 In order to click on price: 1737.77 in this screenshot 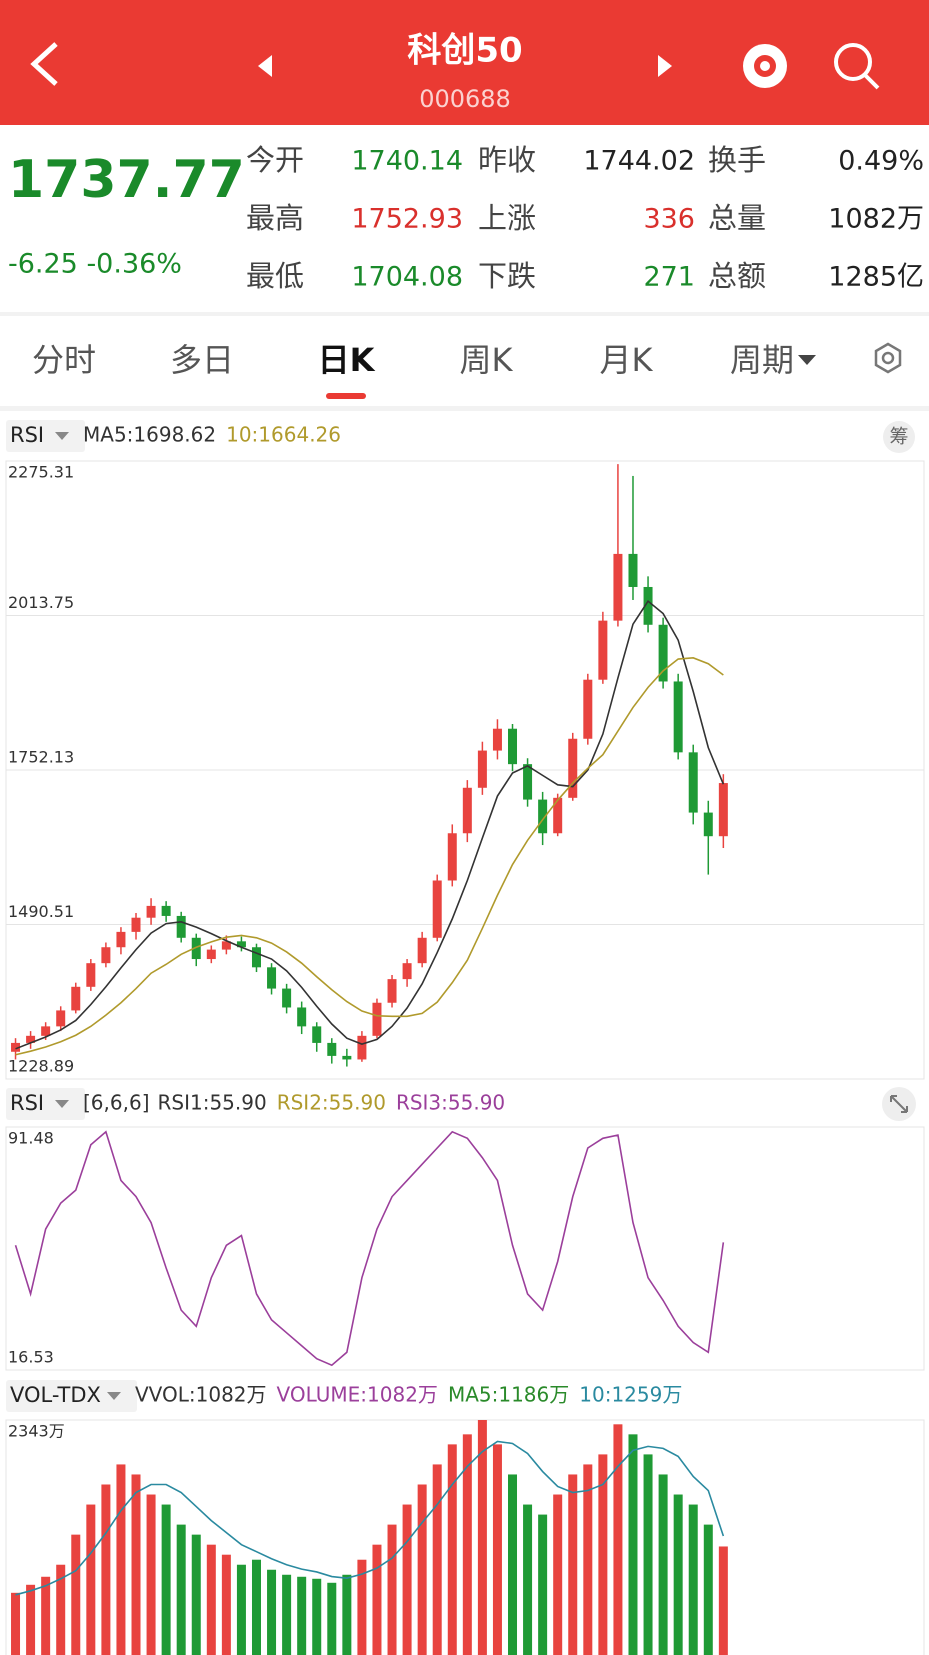, I will do `click(126, 180)`.